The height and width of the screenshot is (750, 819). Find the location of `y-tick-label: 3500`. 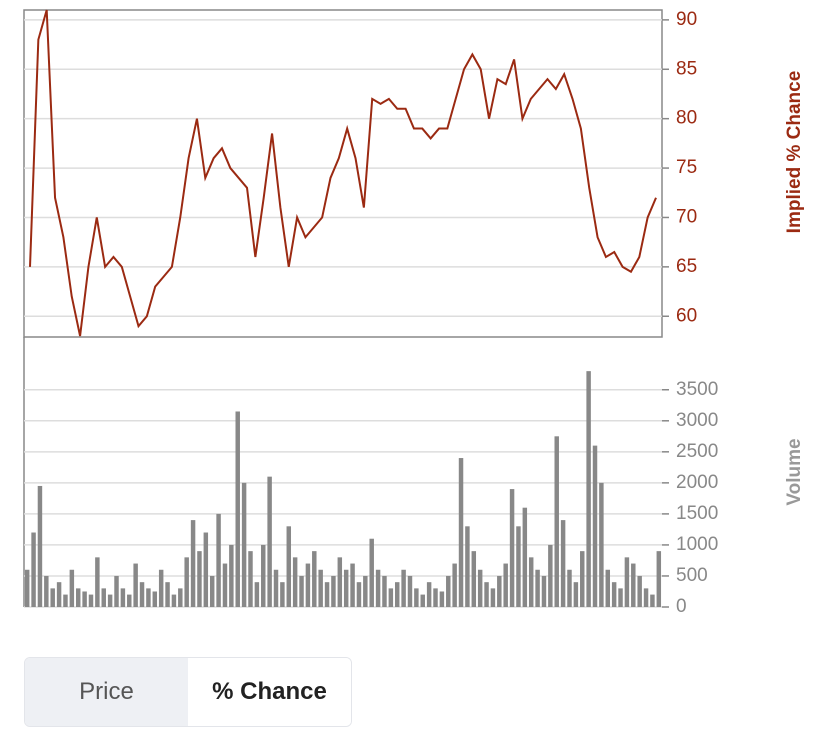

y-tick-label: 3500 is located at coordinates (697, 389).